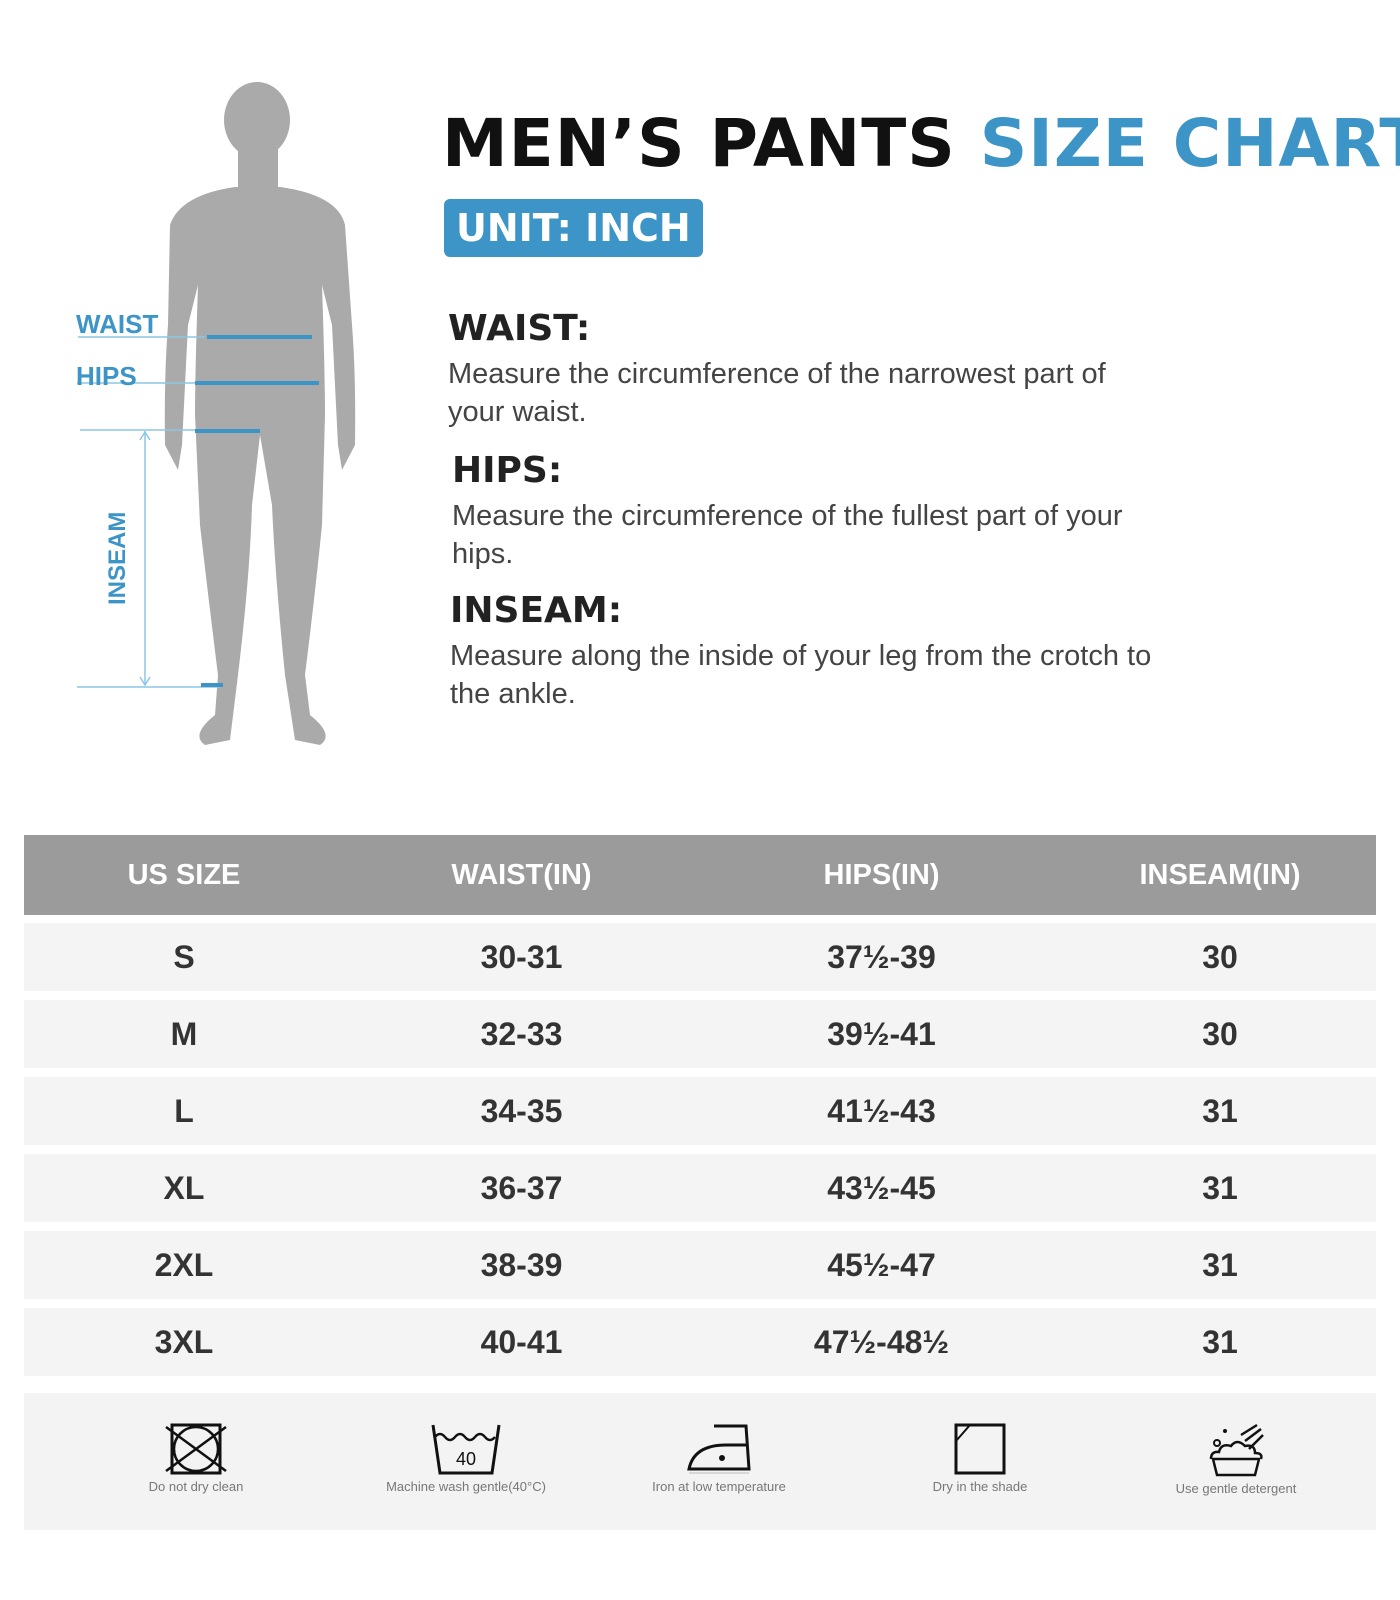  I want to click on machine-wash-40-icon: 40, so click(466, 1449).